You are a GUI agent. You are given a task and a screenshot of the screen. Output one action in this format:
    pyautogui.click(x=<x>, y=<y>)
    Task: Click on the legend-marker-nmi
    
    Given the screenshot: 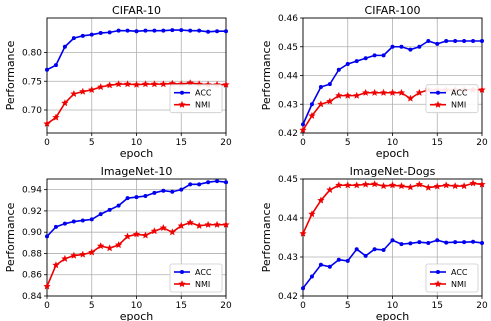 What is the action you would take?
    pyautogui.click(x=438, y=284)
    